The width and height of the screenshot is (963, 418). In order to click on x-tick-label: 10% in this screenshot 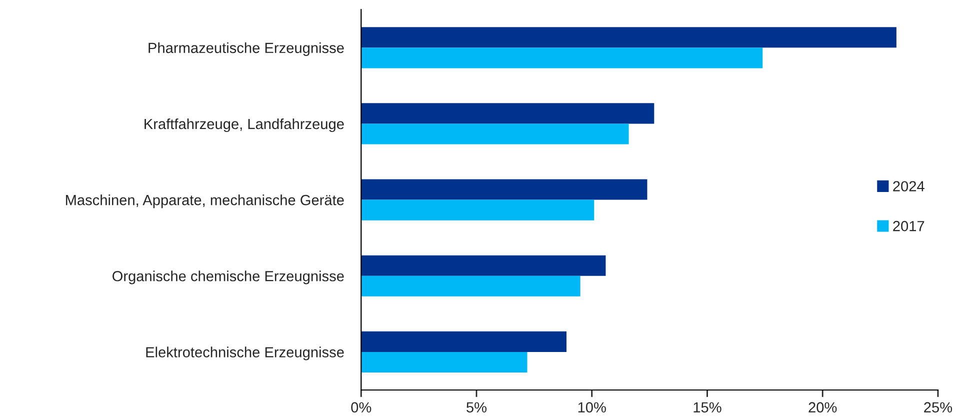, I will do `click(592, 407)`.